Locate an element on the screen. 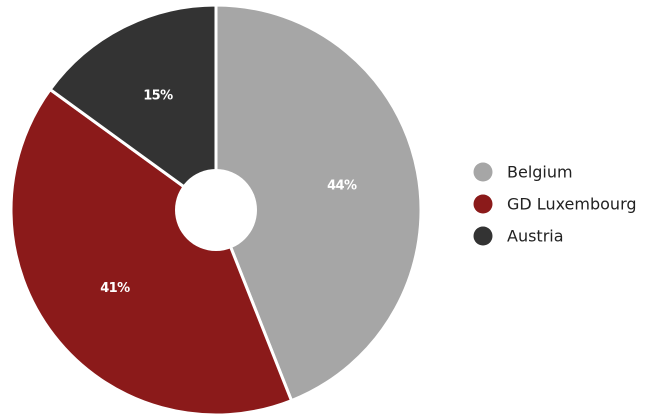  legend-item-gd-luxembourg: GD Luxembourg is located at coordinates (555, 204).